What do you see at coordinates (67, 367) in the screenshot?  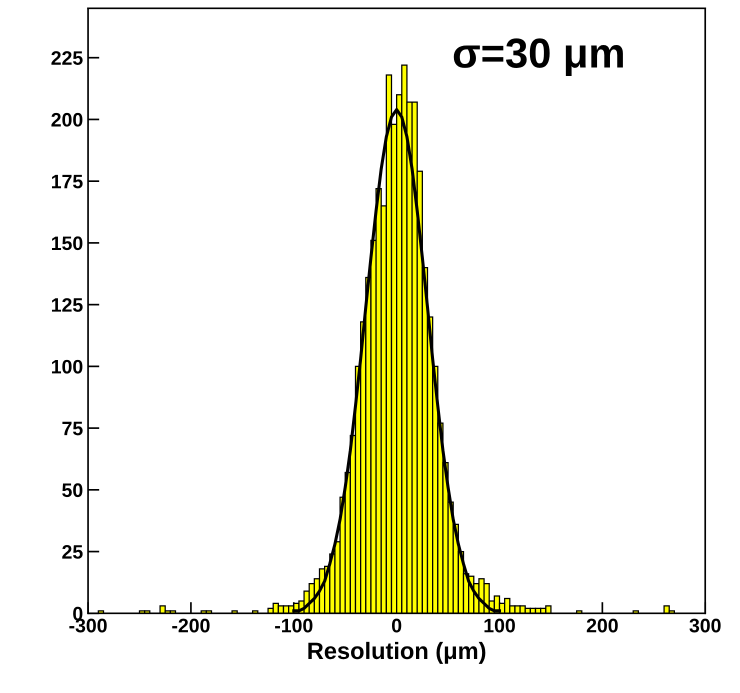 I see `y-tick-label: 100` at bounding box center [67, 367].